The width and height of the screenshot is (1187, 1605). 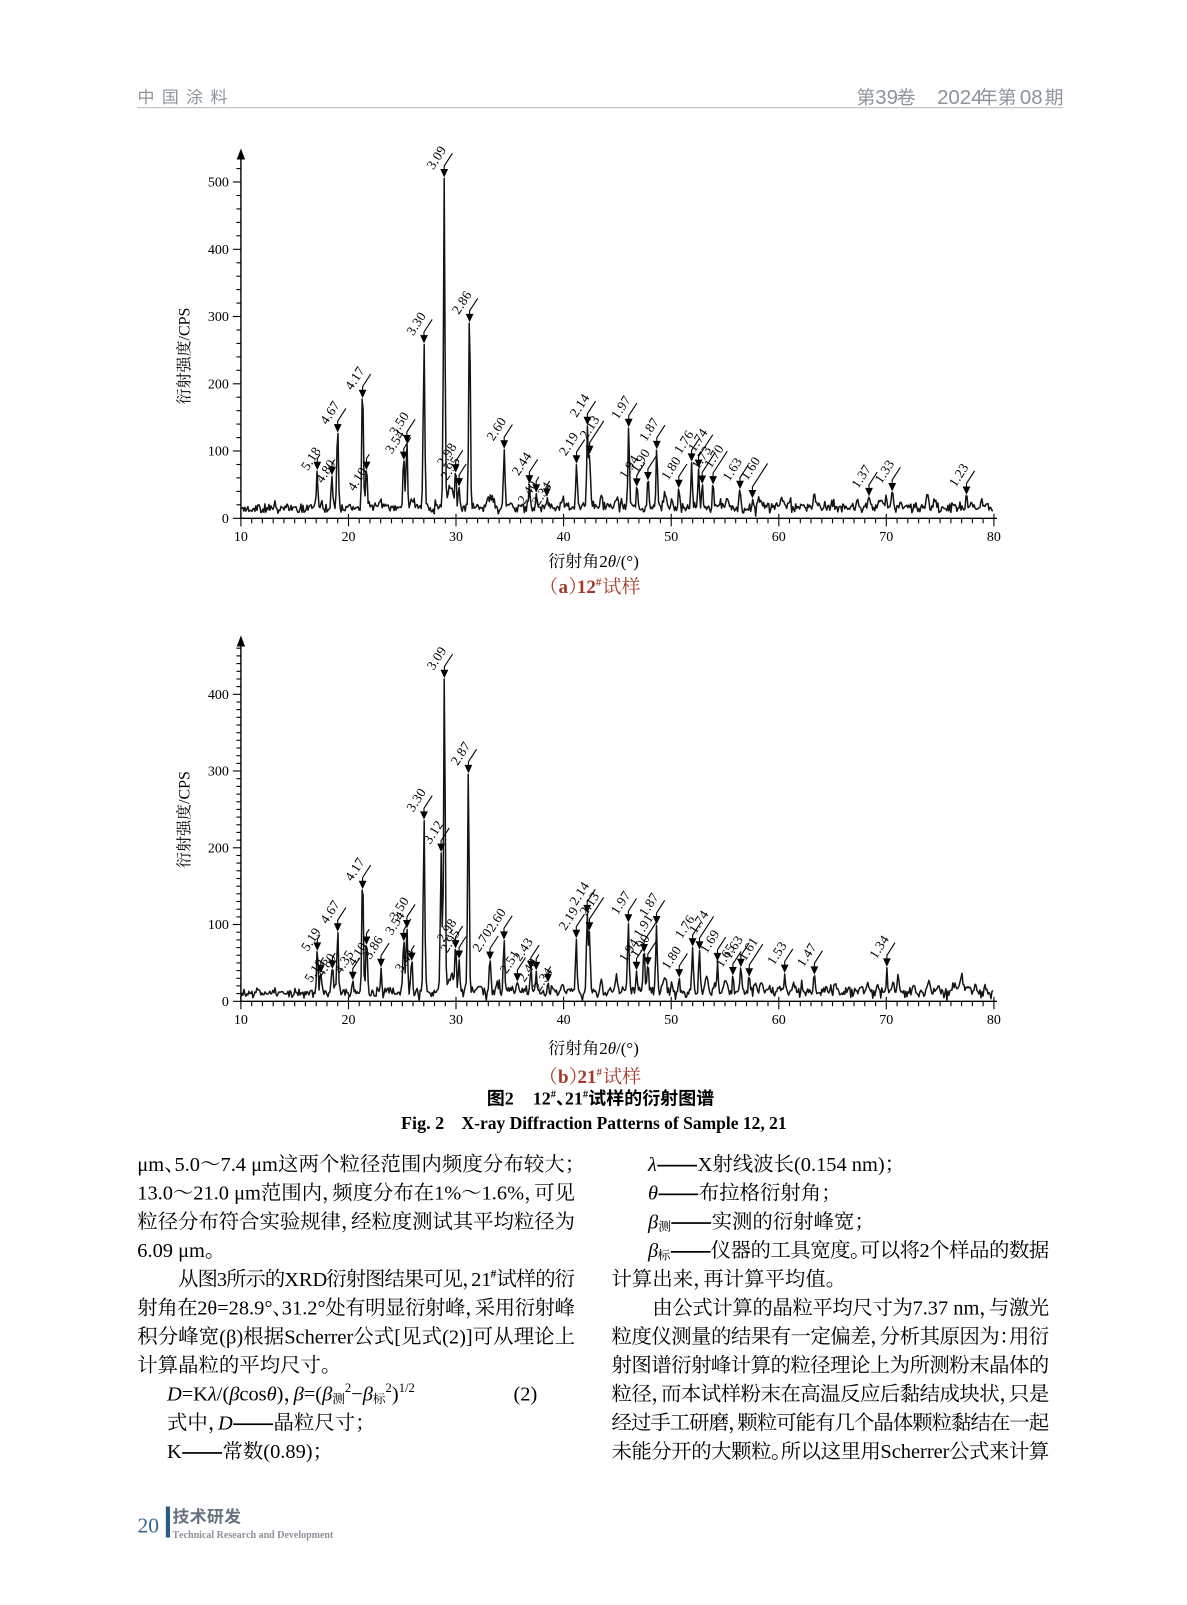 What do you see at coordinates (705, 1165) in the screenshot?
I see `svg-text: X` at bounding box center [705, 1165].